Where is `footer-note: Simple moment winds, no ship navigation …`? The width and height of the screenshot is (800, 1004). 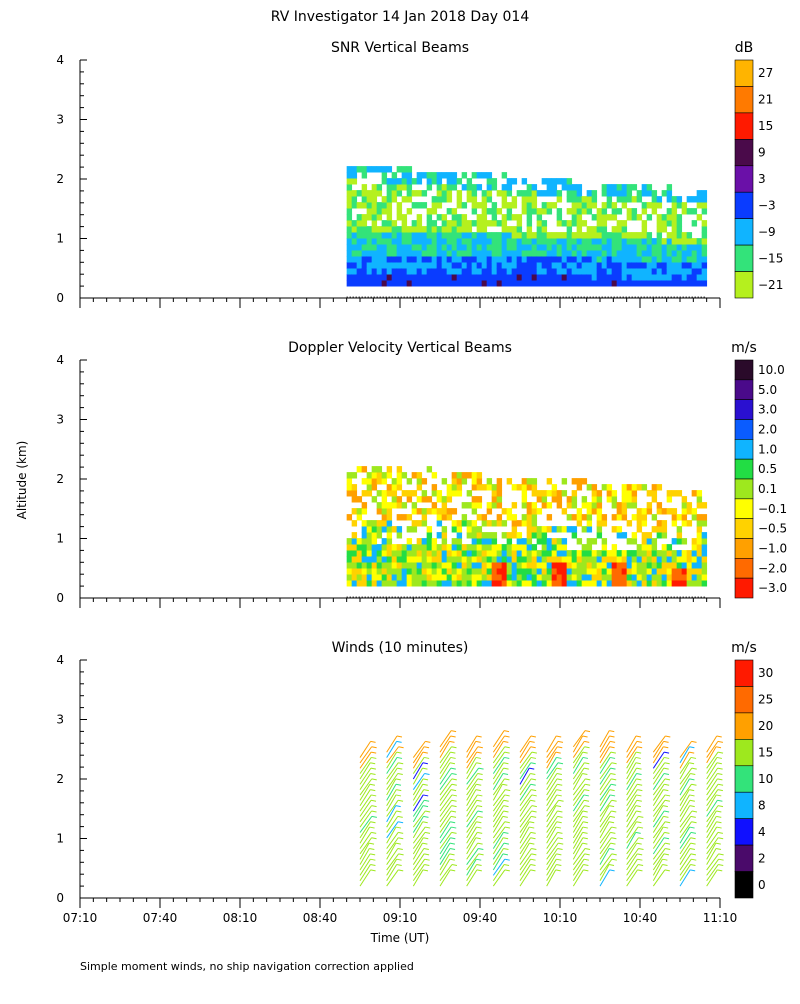
footer-note: Simple moment winds, no ship navigation … is located at coordinates (247, 966).